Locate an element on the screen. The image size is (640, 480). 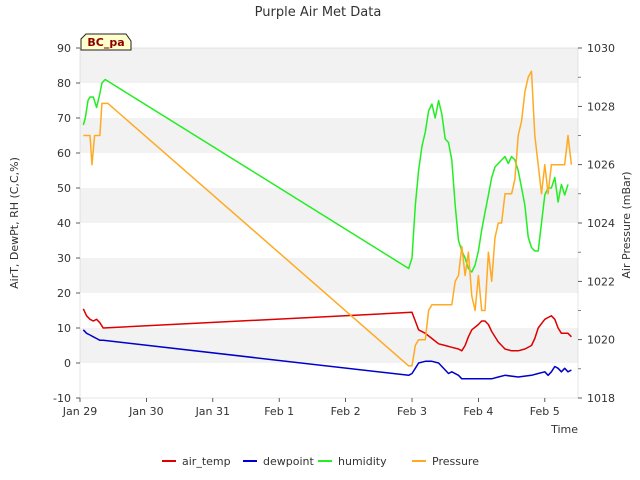
y2-axis-title: Air Pressure (mBar) is located at coordinates (626, 224).